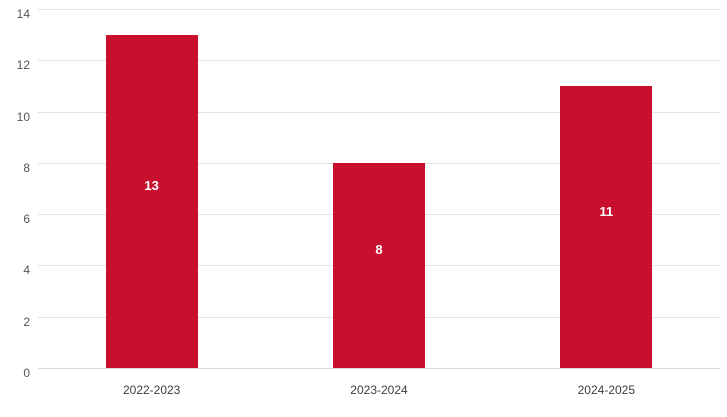 Image resolution: width=727 pixels, height=417 pixels. Describe the element at coordinates (379, 250) in the screenshot. I see `bar-value-label: 8` at that location.